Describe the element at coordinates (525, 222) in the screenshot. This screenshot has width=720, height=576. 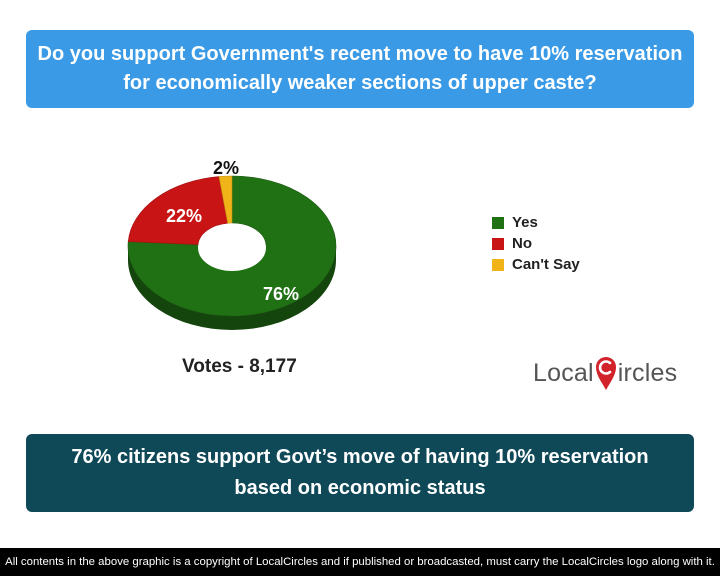
I see `legend-label-yes: Yes` at that location.